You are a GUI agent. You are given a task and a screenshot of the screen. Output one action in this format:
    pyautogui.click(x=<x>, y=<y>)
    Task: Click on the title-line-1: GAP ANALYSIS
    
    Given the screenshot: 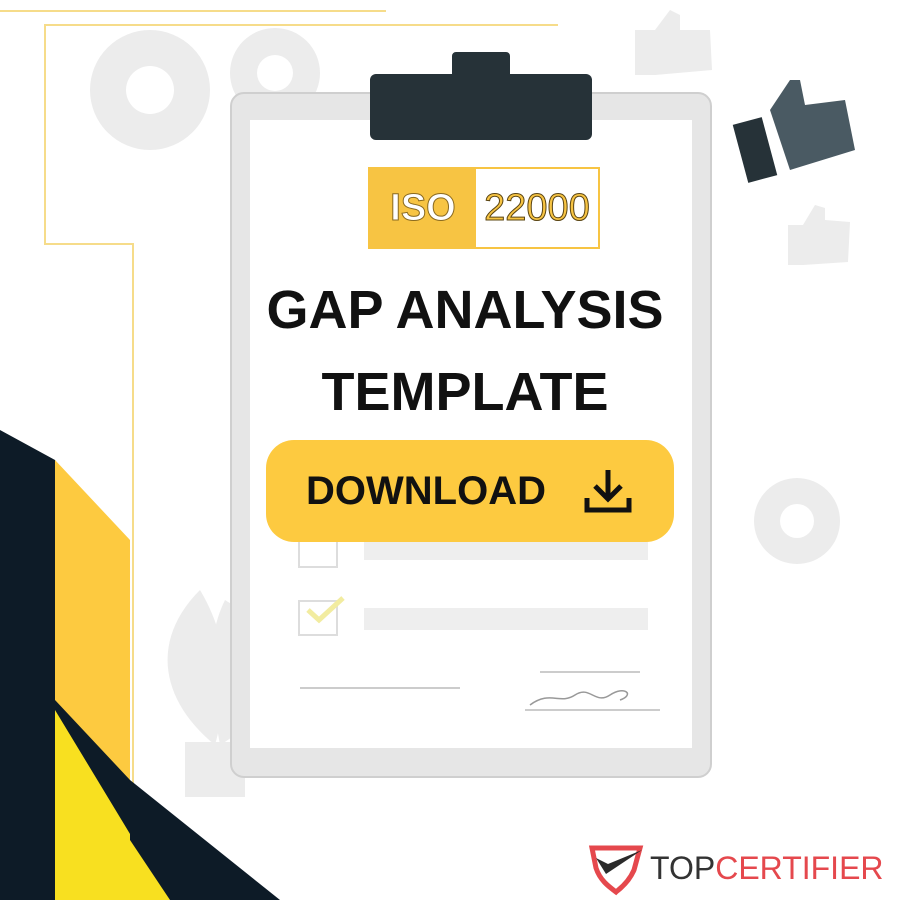 What is the action you would take?
    pyautogui.click(x=465, y=310)
    